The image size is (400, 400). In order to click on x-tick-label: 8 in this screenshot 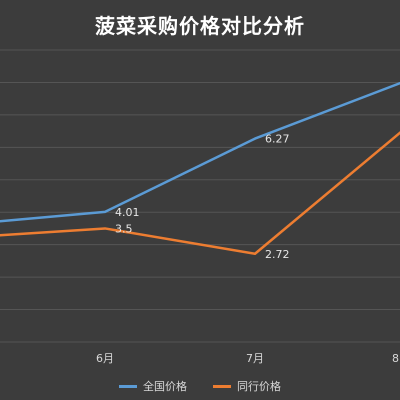, I will do `click(395, 358)`.